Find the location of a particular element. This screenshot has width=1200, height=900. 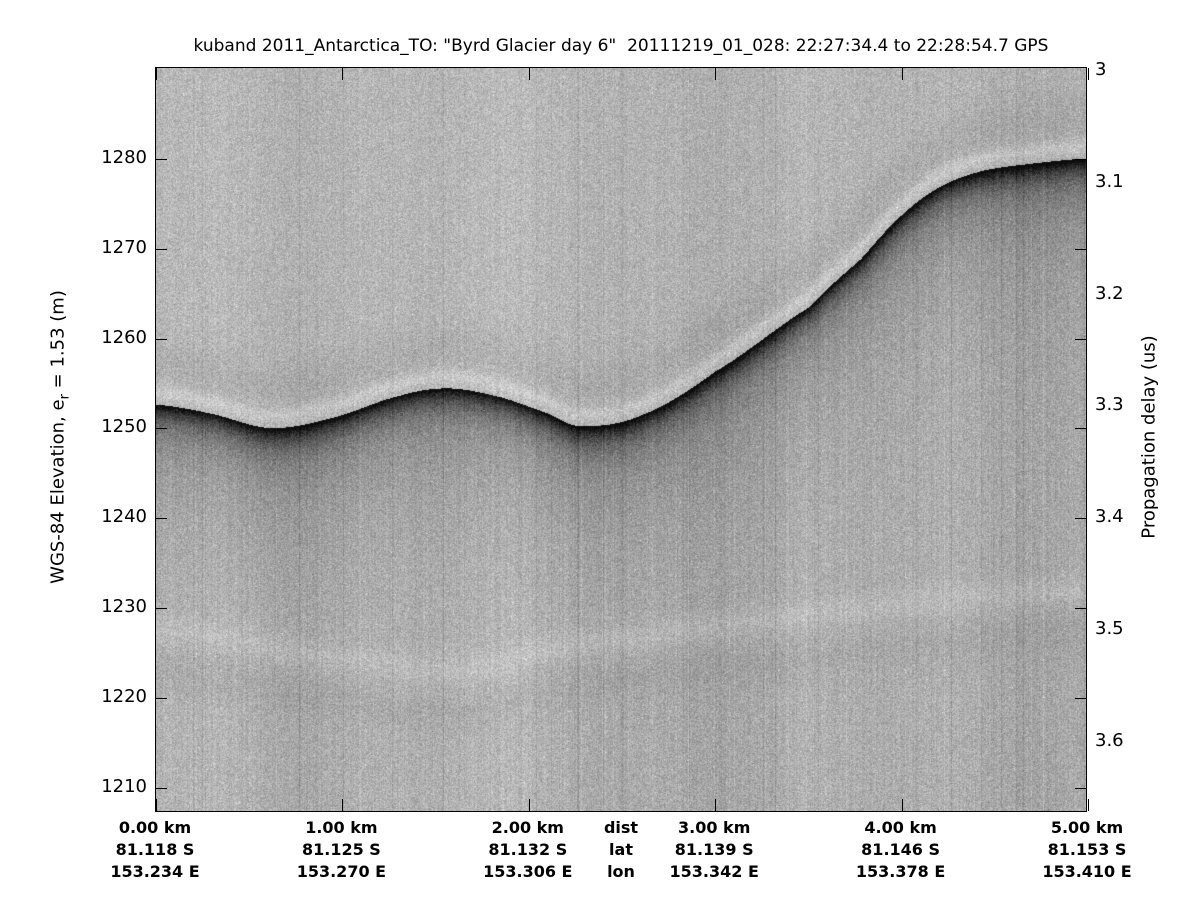

bottom-axis-lon-value: 153.234 E is located at coordinates (155, 871).